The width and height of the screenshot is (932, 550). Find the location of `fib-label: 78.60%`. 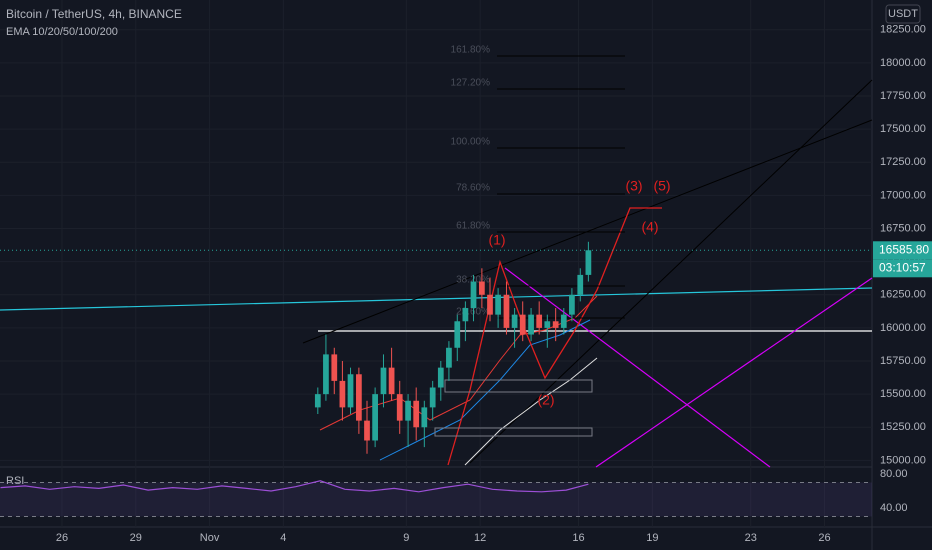

fib-label: 78.60% is located at coordinates (473, 188).